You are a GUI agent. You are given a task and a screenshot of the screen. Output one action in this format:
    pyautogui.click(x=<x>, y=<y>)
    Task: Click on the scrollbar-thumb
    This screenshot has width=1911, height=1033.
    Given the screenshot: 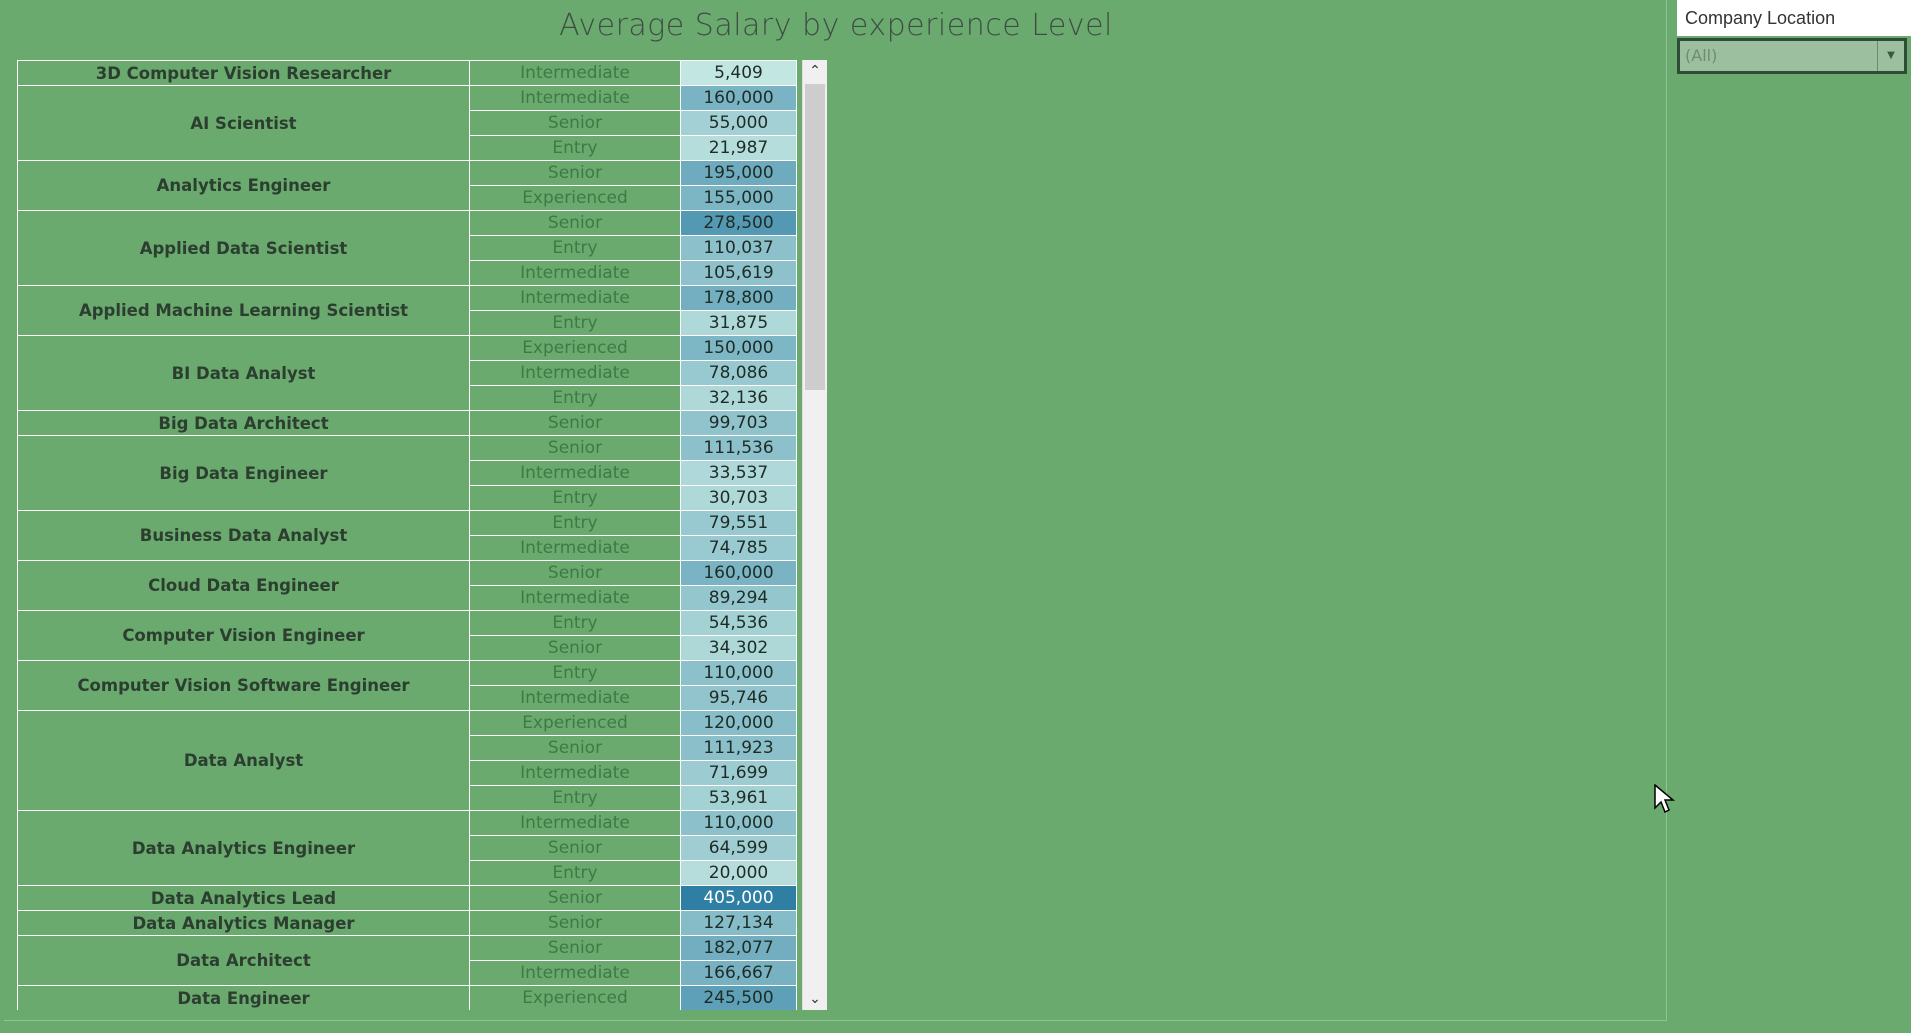 What is the action you would take?
    pyautogui.click(x=815, y=237)
    